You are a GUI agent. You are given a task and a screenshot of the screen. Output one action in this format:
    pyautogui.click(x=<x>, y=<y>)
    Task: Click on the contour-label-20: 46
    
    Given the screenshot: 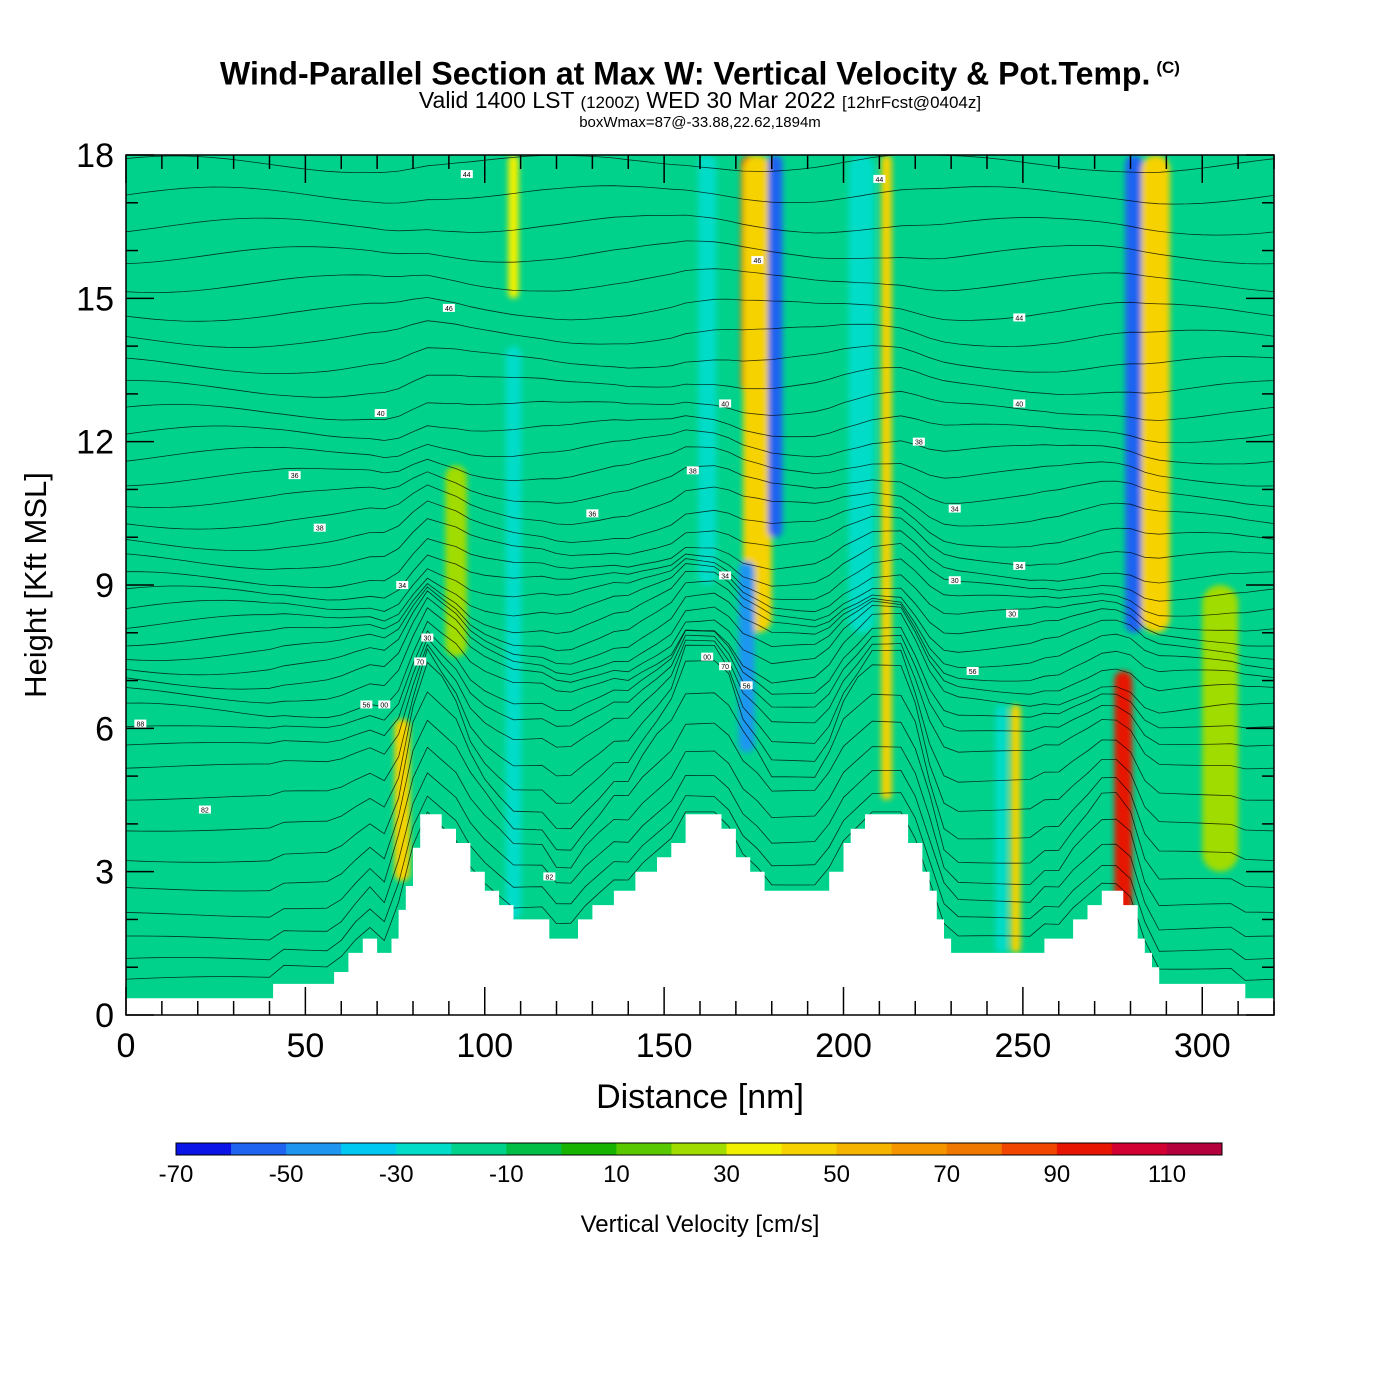 What is the action you would take?
    pyautogui.click(x=757, y=260)
    